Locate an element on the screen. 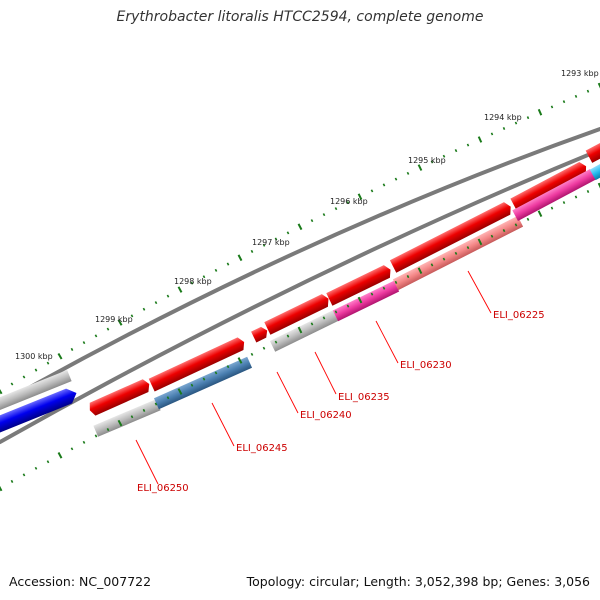  tick-label-1296: 1296 kbp is located at coordinates (349, 201).